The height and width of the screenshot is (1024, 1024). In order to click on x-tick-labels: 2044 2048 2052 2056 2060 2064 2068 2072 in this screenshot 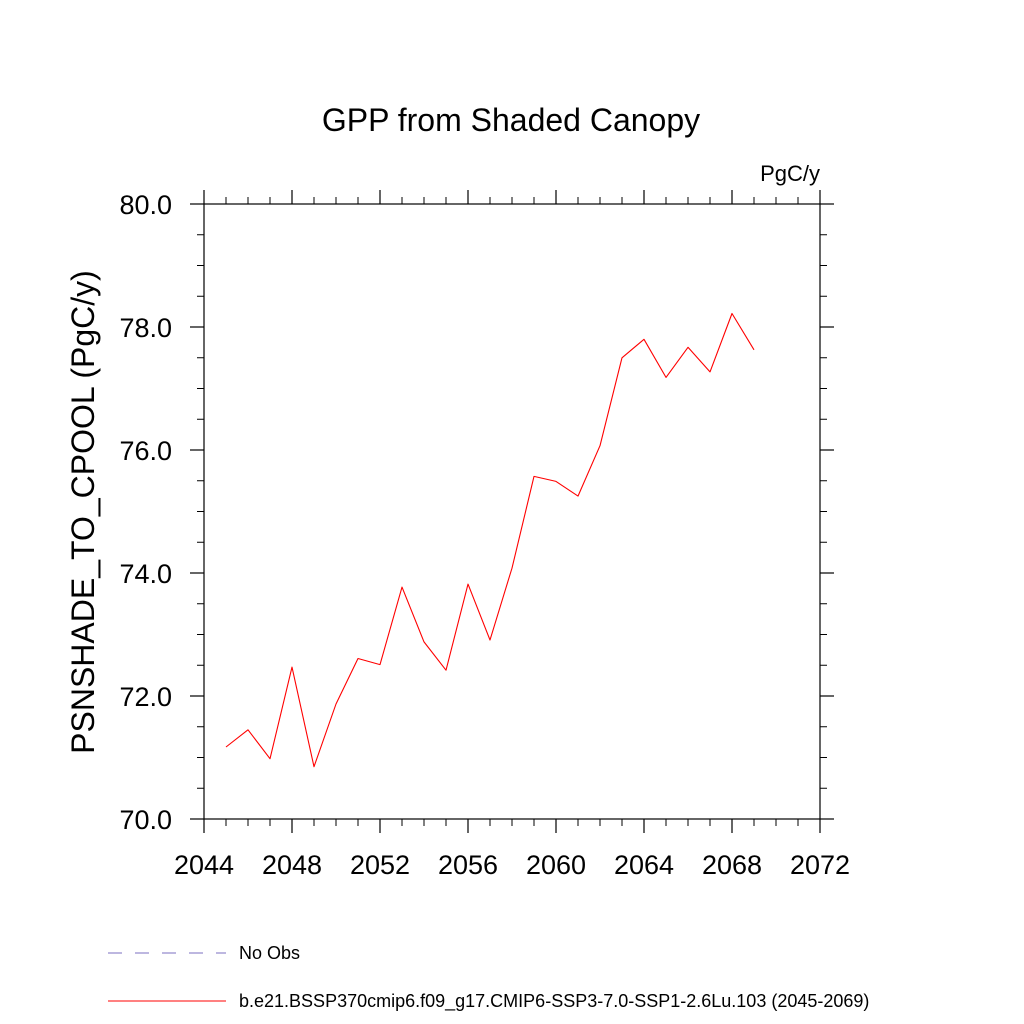, I will do `click(512, 865)`.